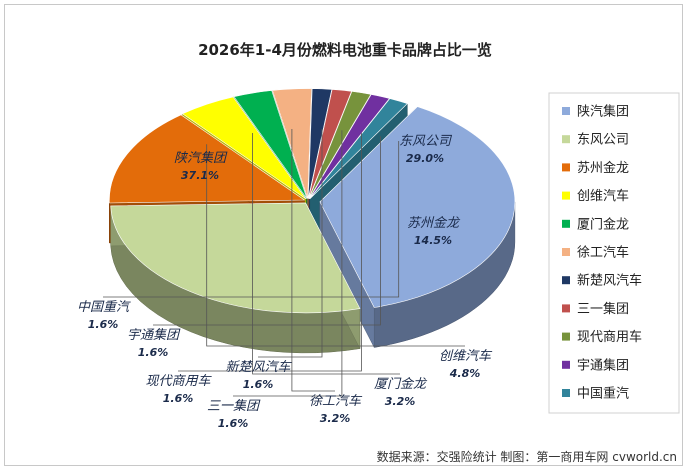 This screenshot has height=470, width=689. Describe the element at coordinates (603, 224) in the screenshot. I see `legend-item: 厦门金龙` at that location.